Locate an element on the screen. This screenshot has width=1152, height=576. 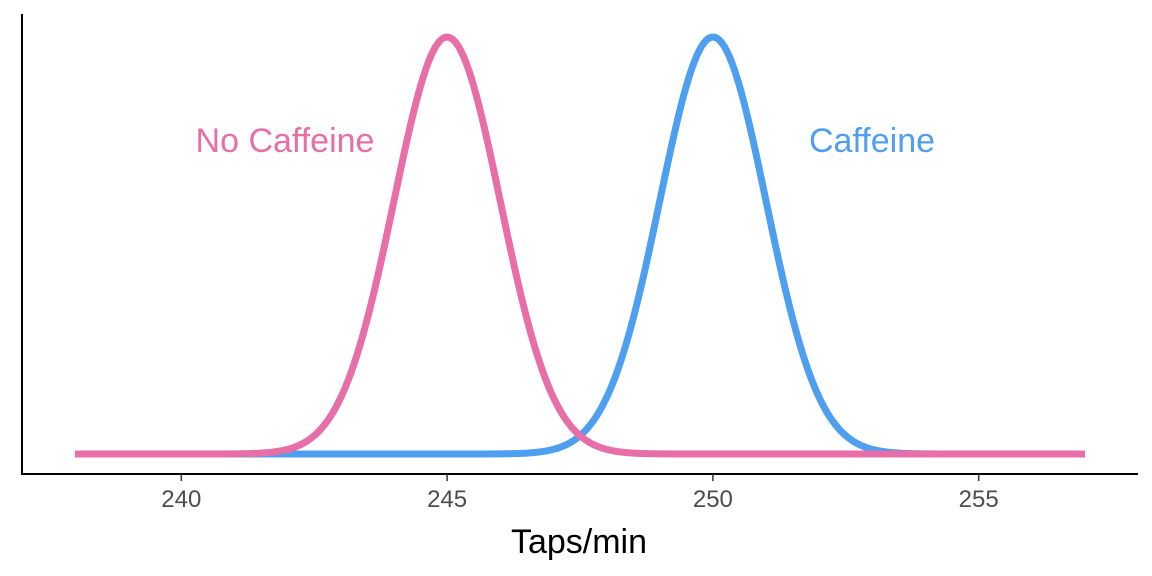
series-label-caffeine: Caffeine is located at coordinates (872, 141).